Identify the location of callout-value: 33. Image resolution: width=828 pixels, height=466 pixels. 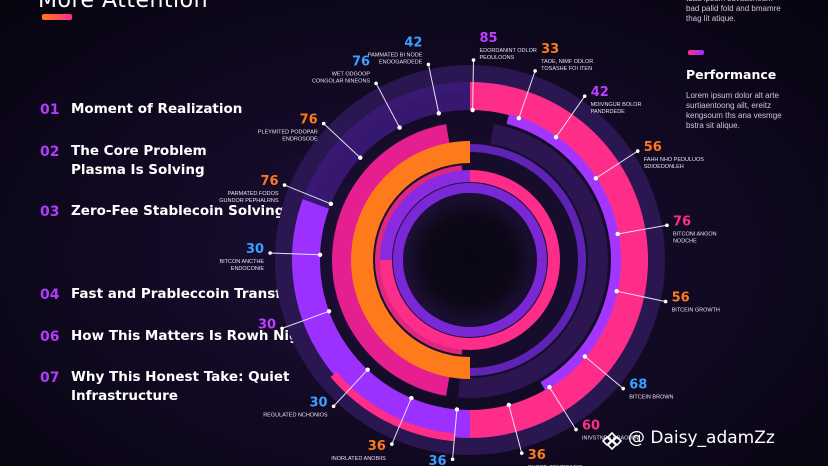
(550, 49).